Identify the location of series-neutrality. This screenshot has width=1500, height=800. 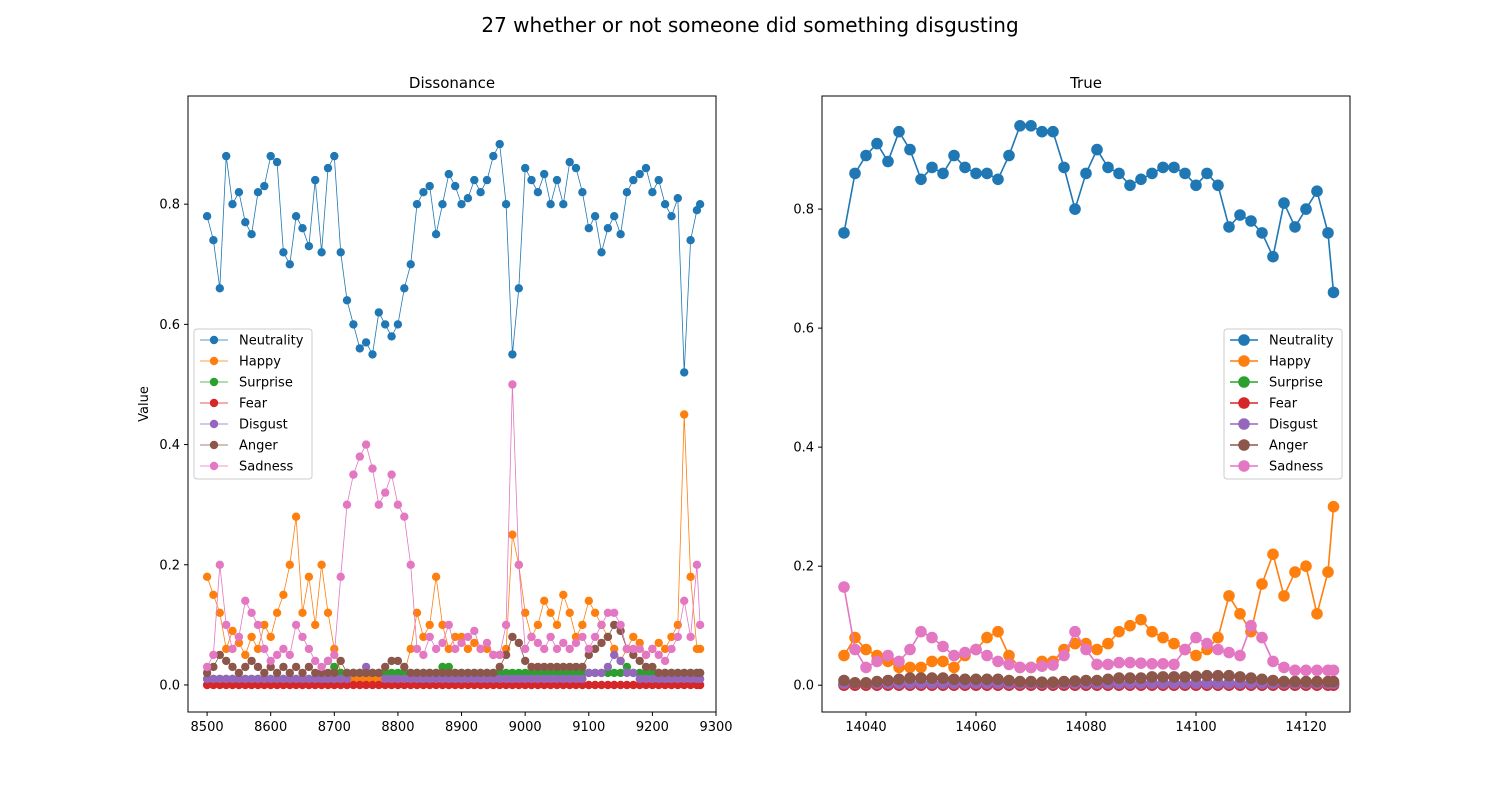
(1089, 209).